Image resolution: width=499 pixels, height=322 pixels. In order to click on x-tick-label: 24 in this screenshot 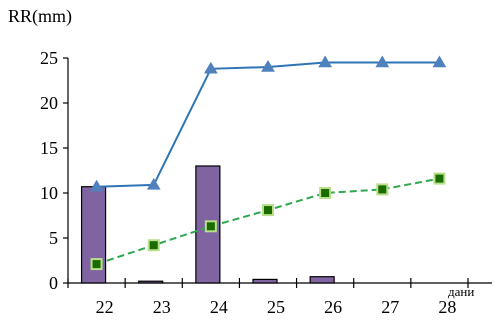, I will do `click(219, 307)`.